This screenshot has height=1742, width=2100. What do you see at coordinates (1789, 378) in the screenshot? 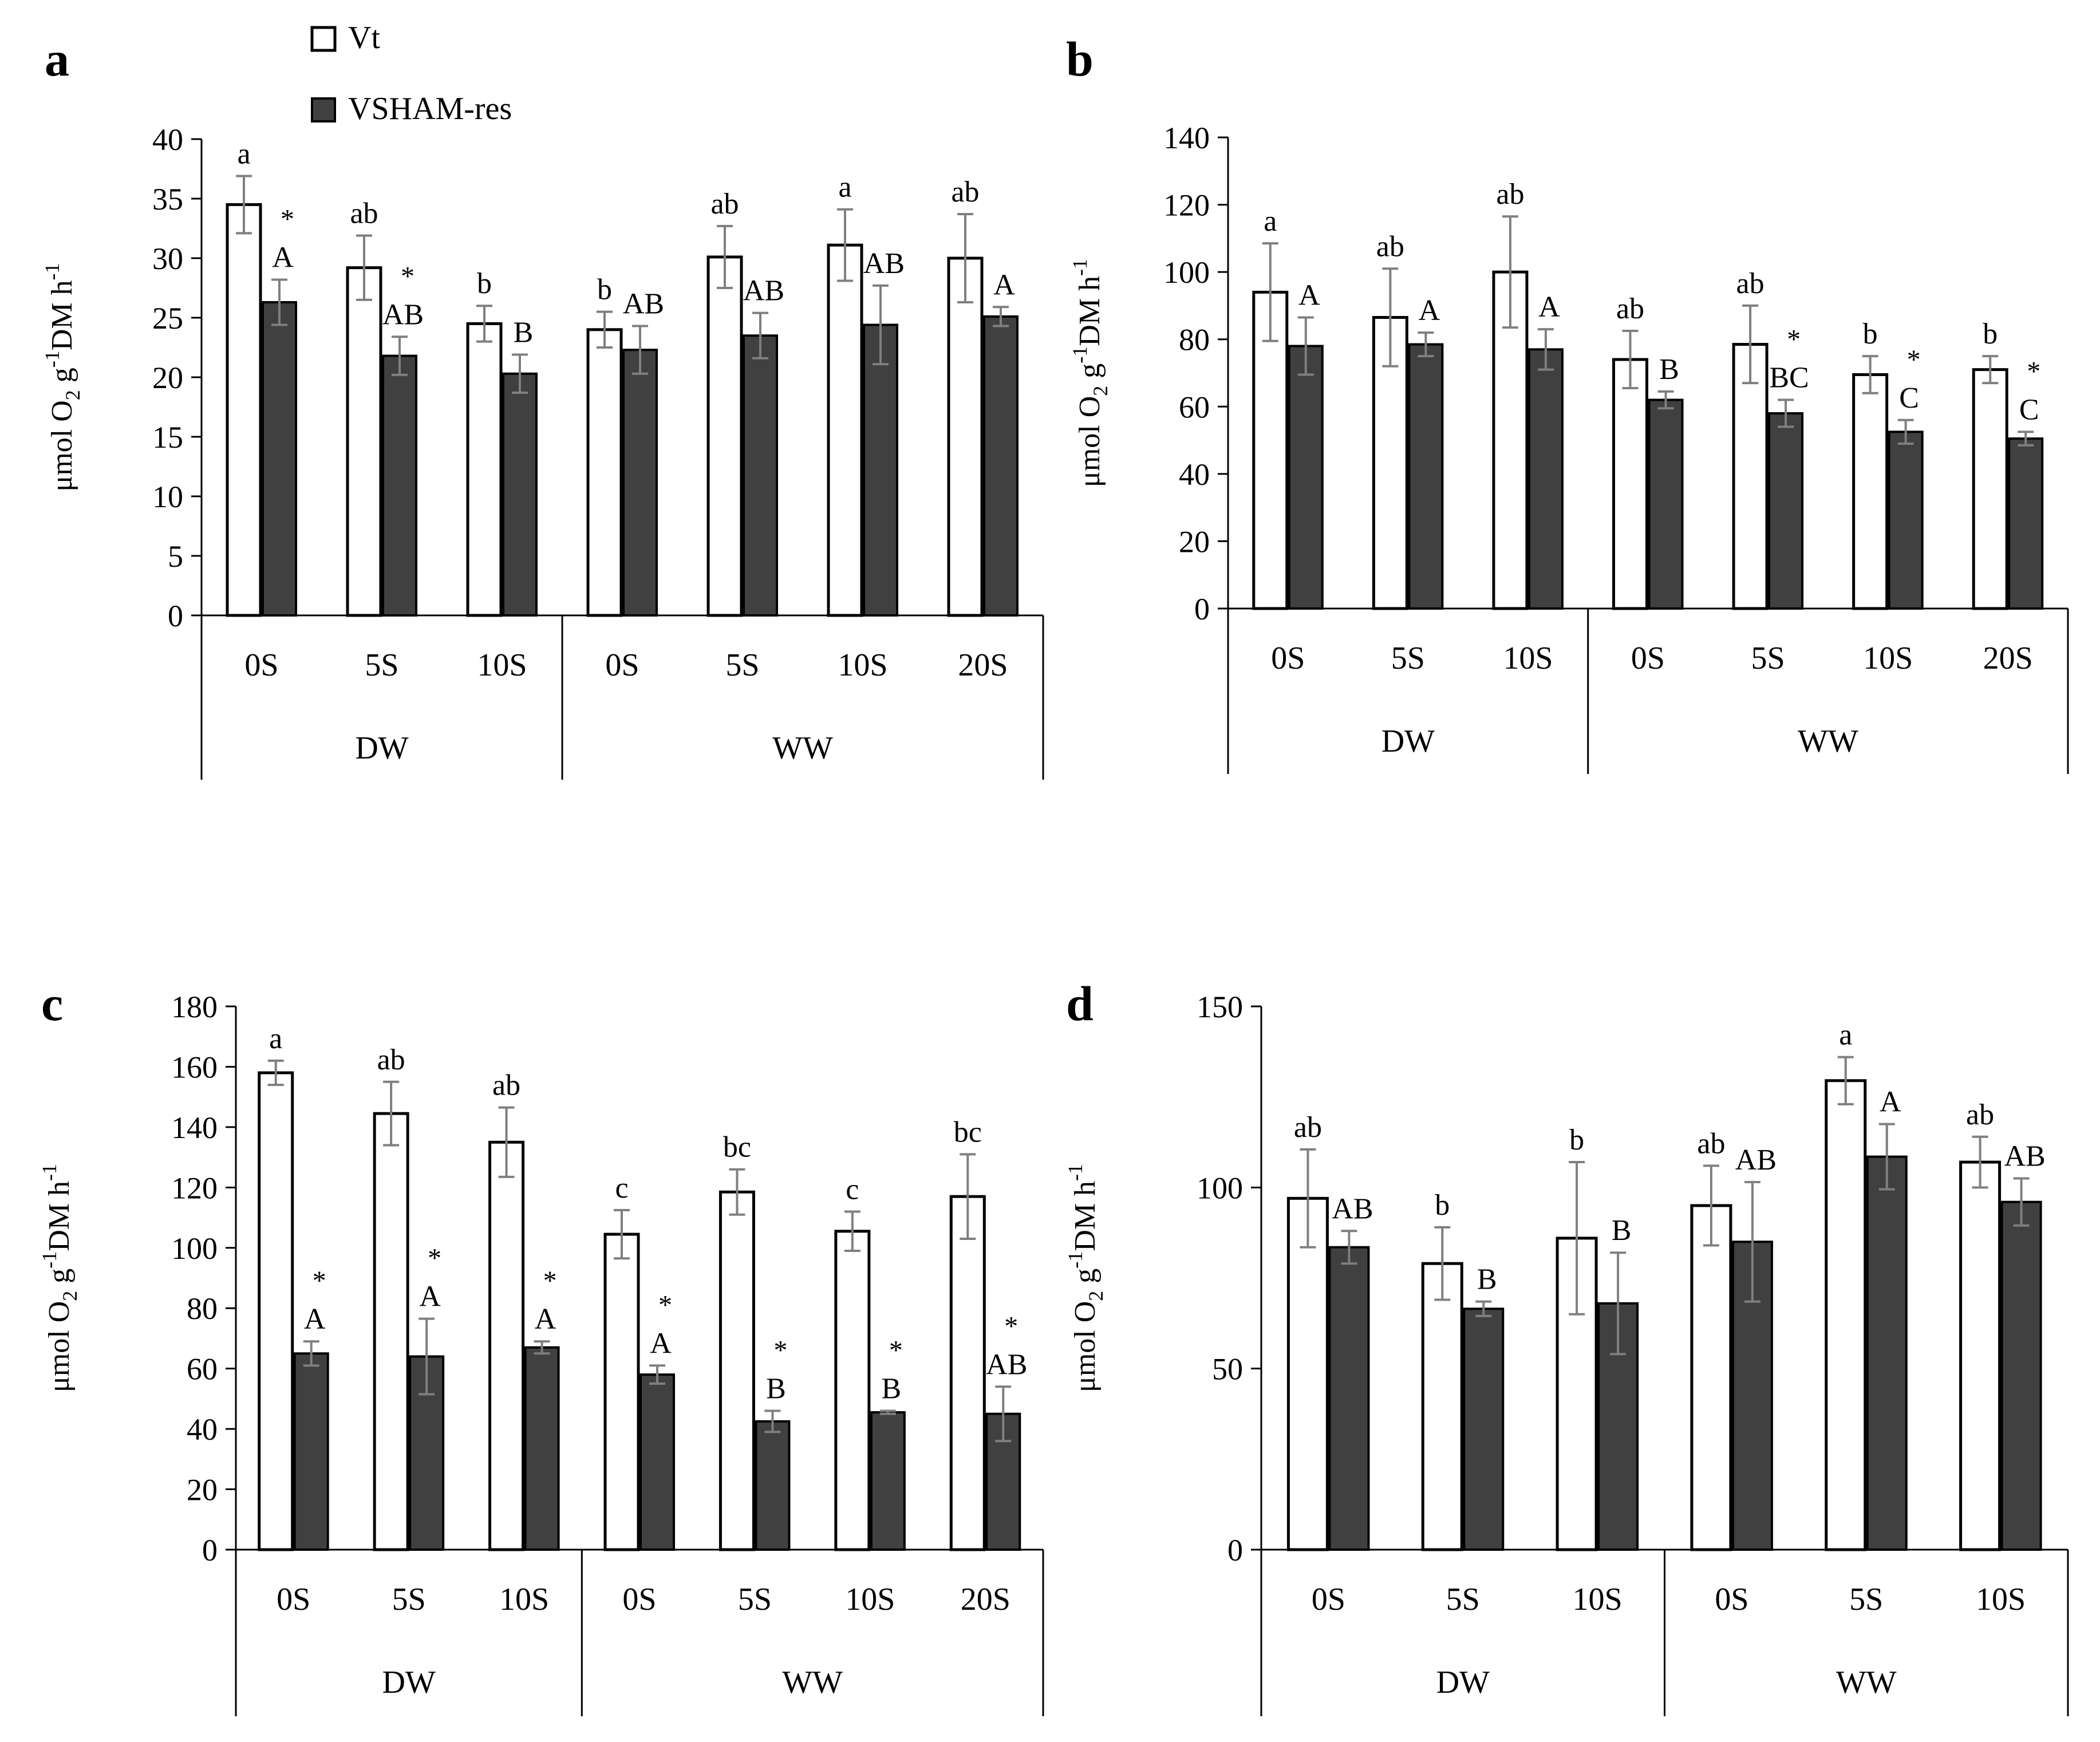
I see `significance-letter-vsham: BC` at bounding box center [1789, 378].